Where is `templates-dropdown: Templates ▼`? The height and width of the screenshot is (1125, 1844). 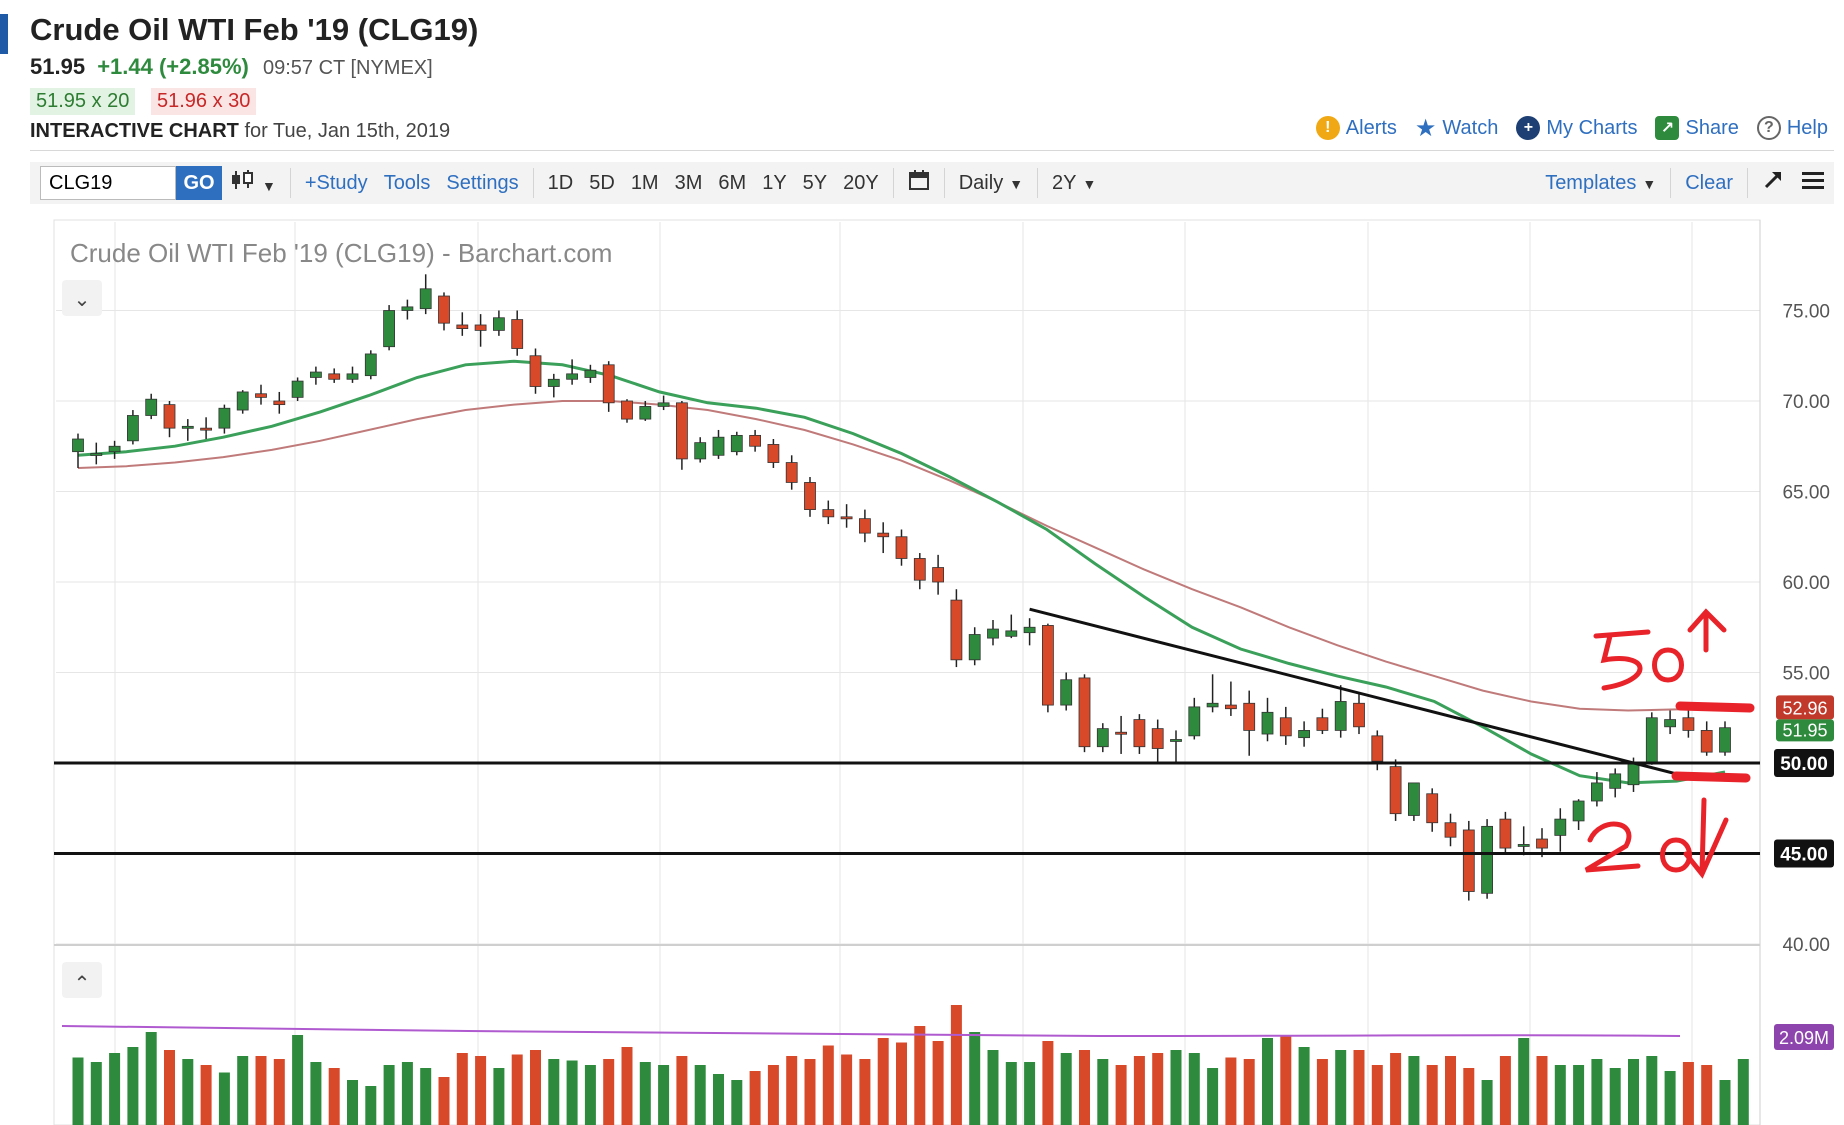 templates-dropdown: Templates ▼ is located at coordinates (1600, 183).